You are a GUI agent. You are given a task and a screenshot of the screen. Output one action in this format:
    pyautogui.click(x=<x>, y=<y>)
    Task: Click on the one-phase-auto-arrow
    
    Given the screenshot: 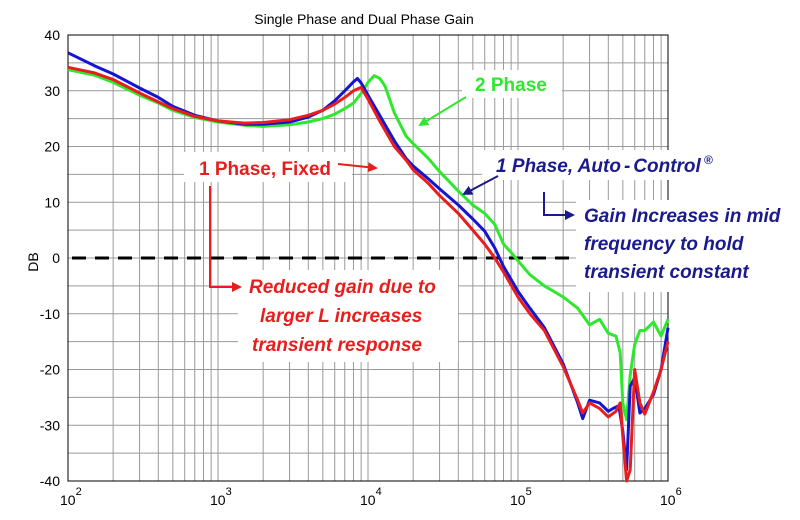 What is the action you would take?
    pyautogui.click(x=480, y=185)
    